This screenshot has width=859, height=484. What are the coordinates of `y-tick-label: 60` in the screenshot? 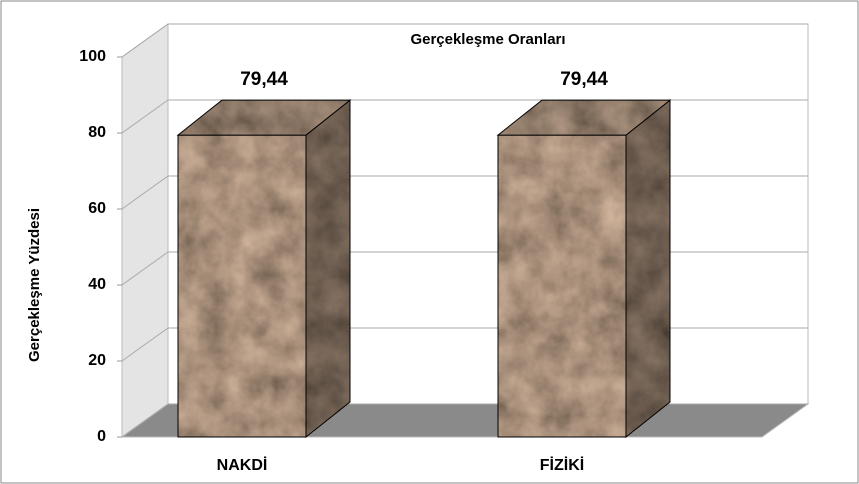 It's located at (97, 208).